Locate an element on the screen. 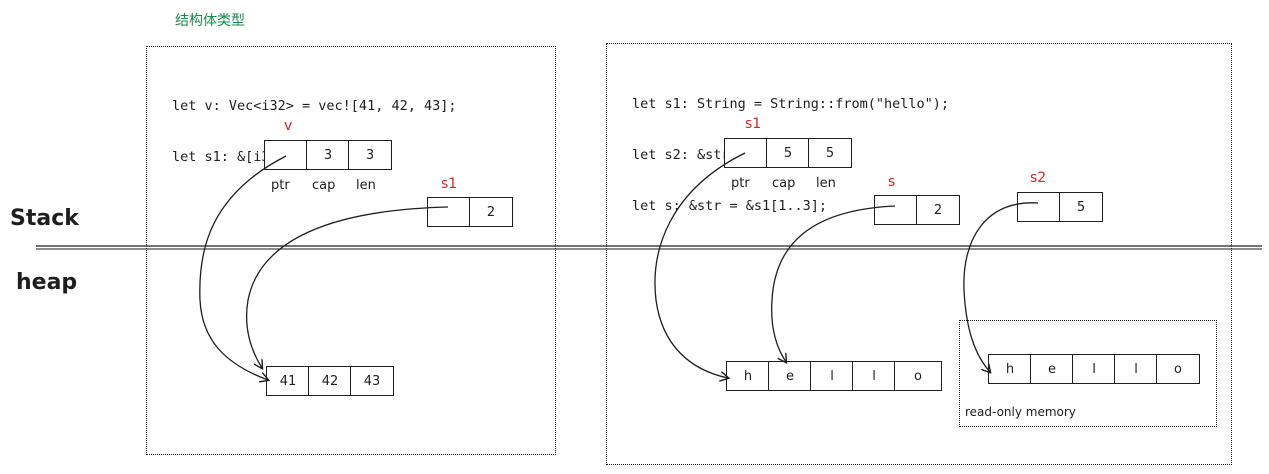 This screenshot has height=474, width=1269. left-s1-ptr-arrow is located at coordinates (347, 287).